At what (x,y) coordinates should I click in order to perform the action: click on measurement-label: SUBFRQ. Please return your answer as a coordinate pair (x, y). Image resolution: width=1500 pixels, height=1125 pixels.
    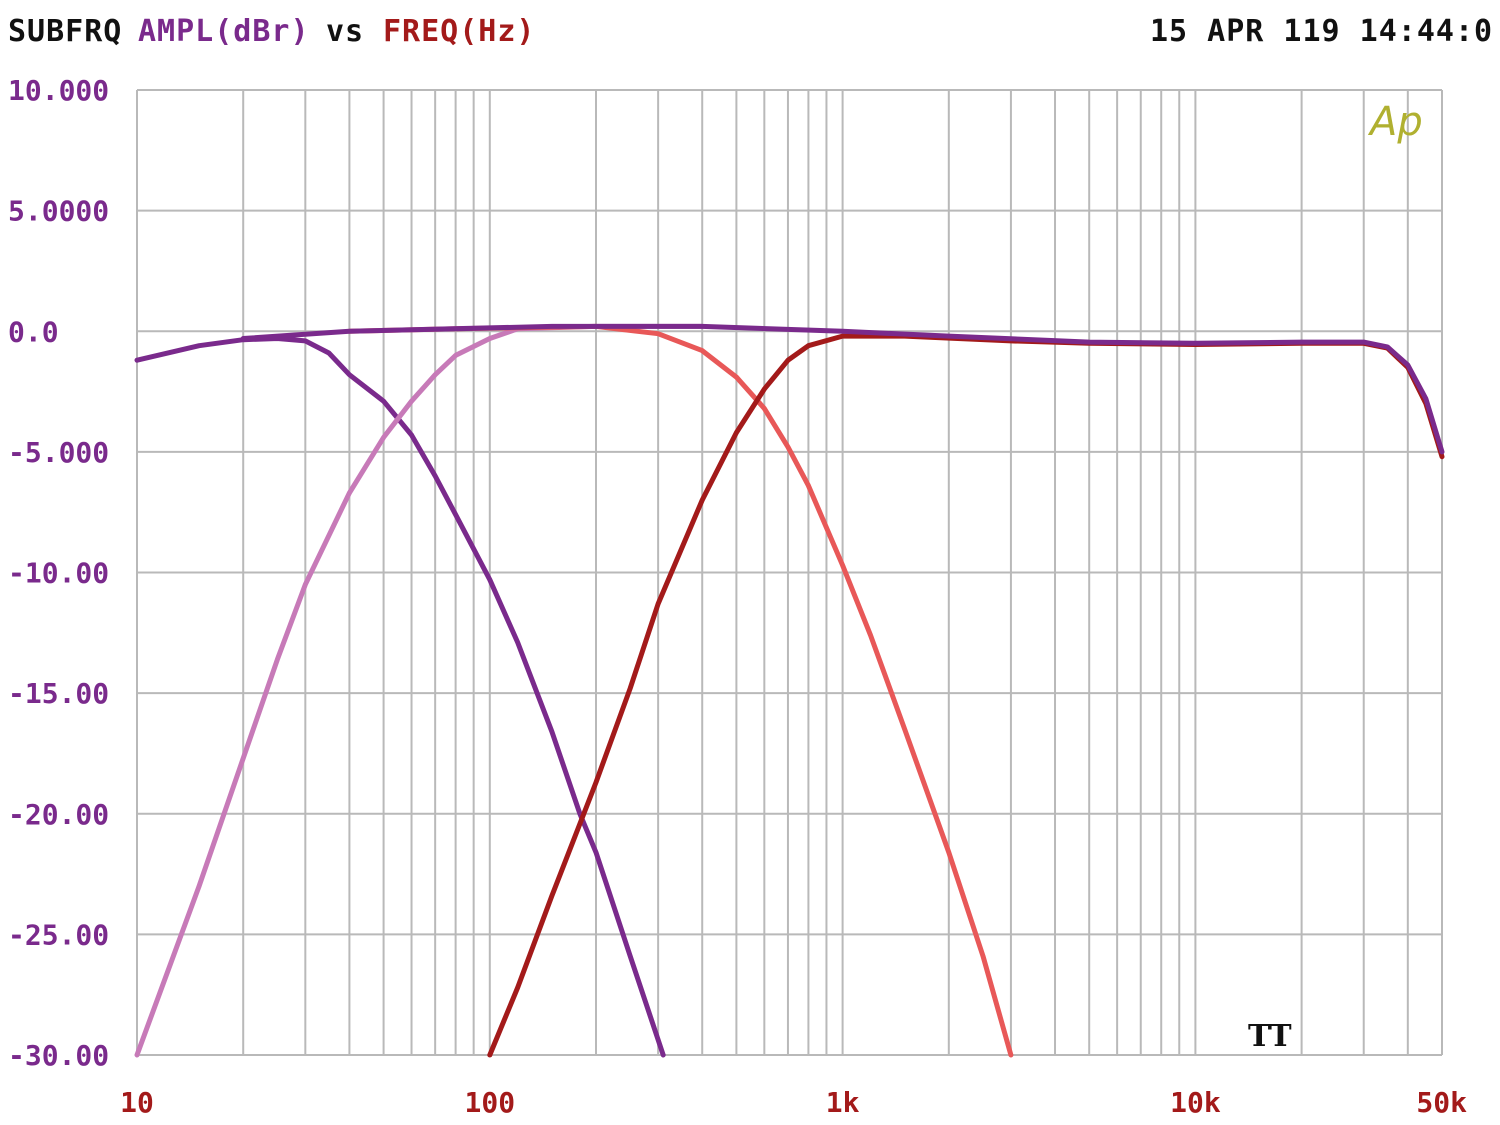
    Looking at the image, I should click on (65, 31).